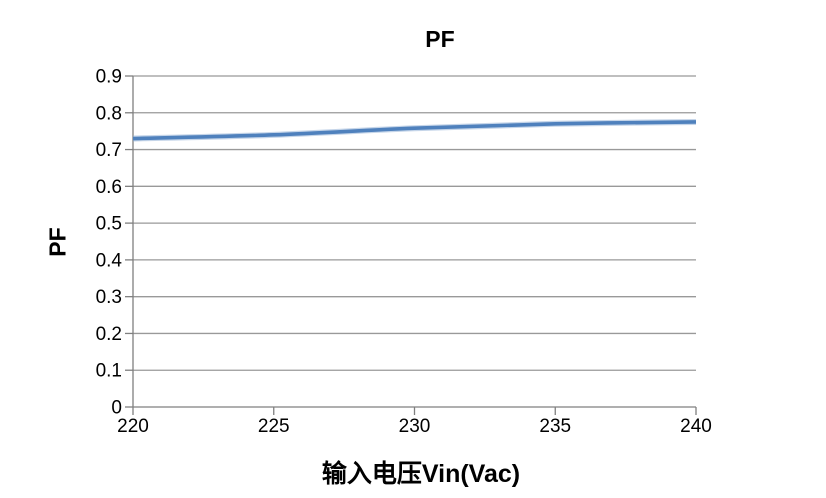 The width and height of the screenshot is (826, 498). Describe the element at coordinates (696, 426) in the screenshot. I see `x-tick-label: 240` at that location.